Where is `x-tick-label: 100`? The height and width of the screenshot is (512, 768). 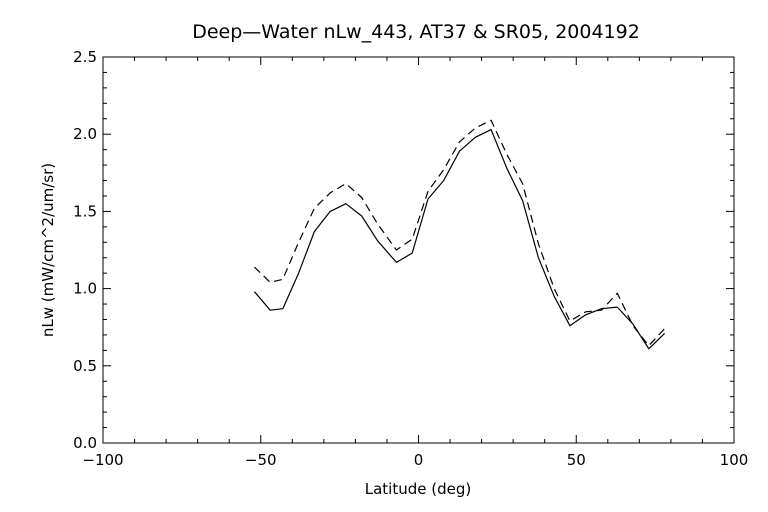 x-tick-label: 100 is located at coordinates (734, 460).